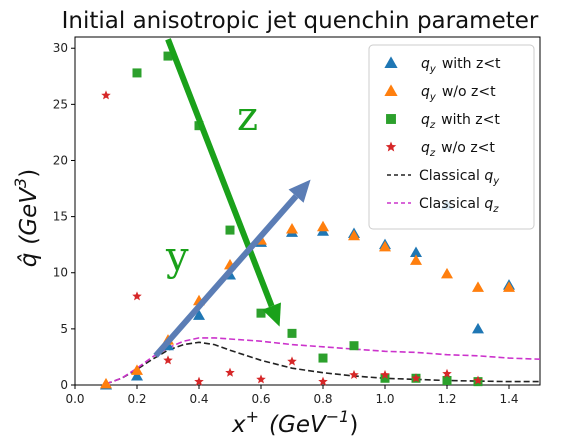  I want to click on legend-box, so click(451, 137).